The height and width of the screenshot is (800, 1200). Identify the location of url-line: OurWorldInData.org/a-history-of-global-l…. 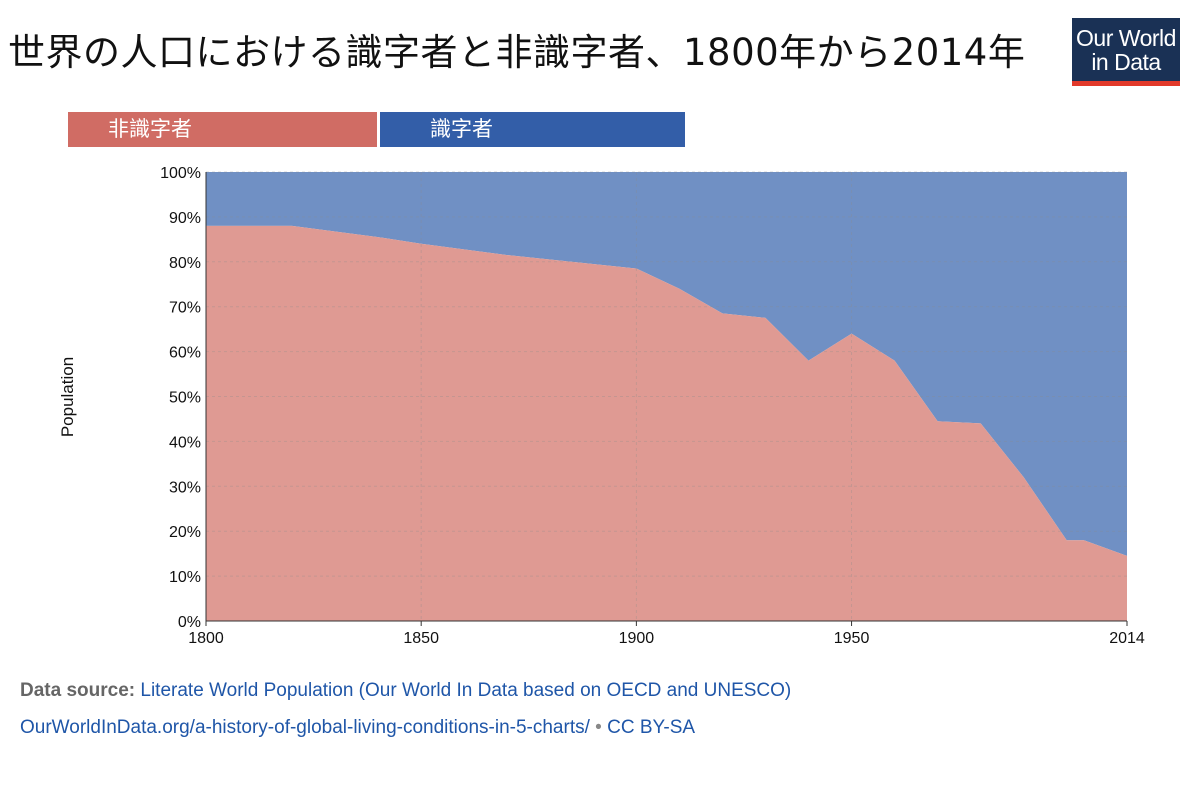
(405, 727).